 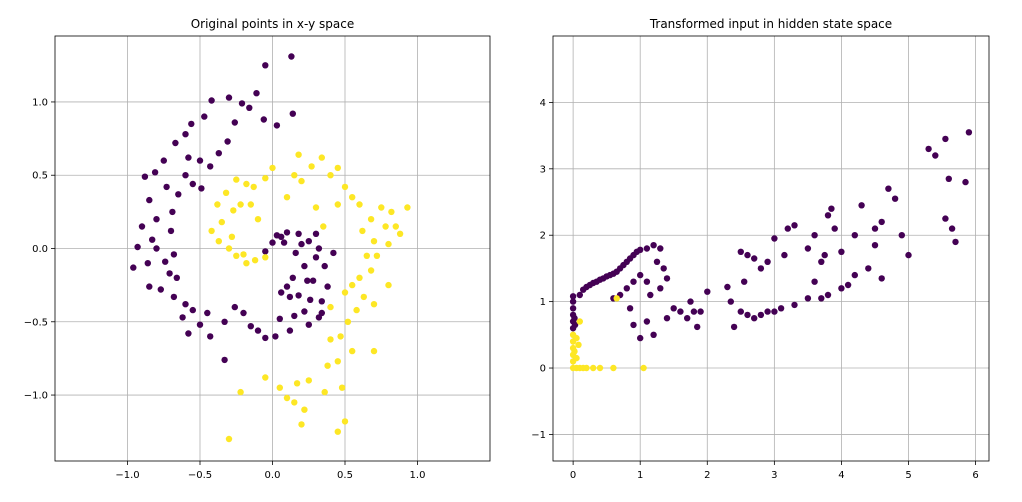 What do you see at coordinates (40, 176) in the screenshot?
I see `left-y-tick-label: 0.5` at bounding box center [40, 176].